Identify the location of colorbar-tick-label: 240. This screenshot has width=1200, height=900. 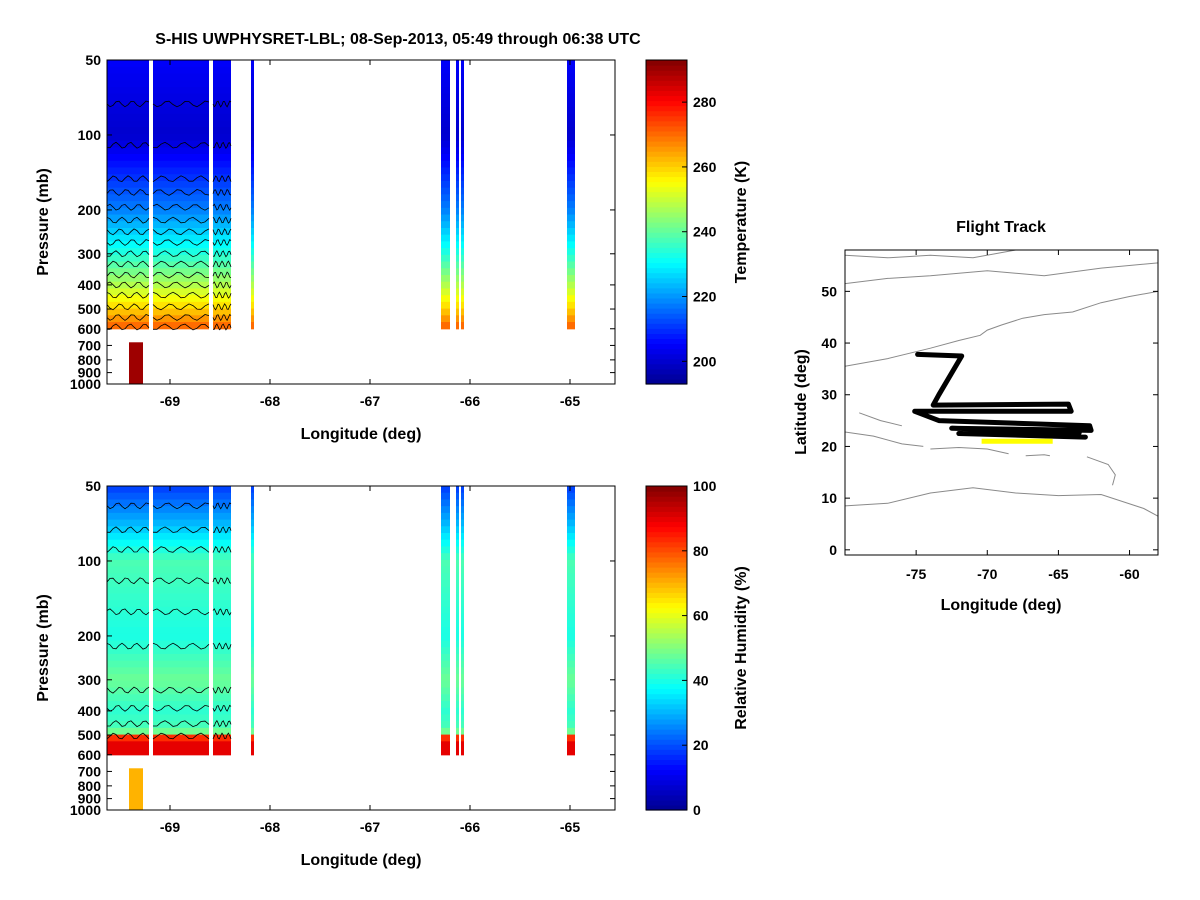
(705, 232).